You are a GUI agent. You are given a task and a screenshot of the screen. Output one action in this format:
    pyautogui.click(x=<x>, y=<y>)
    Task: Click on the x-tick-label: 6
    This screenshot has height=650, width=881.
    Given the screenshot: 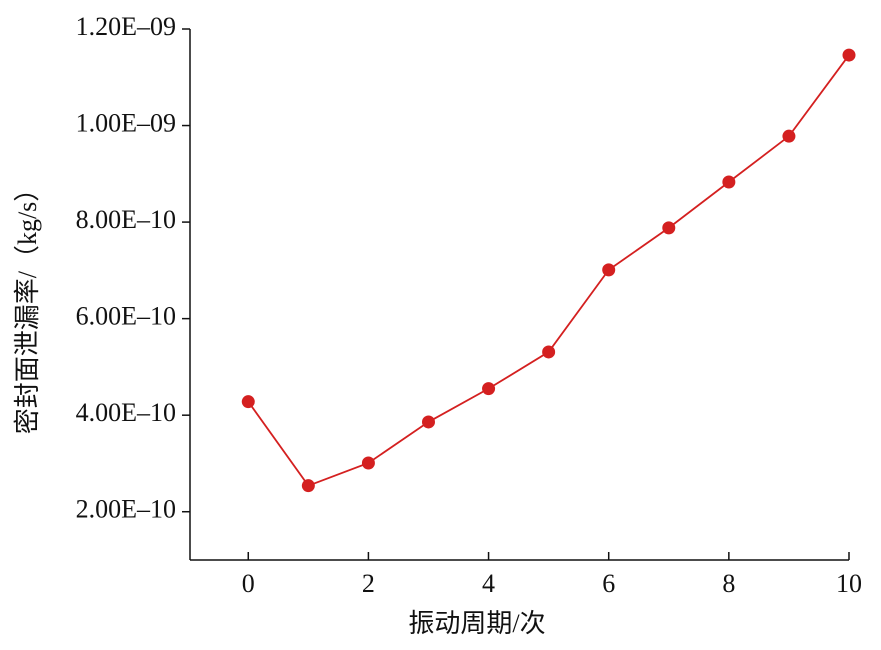 What is the action you would take?
    pyautogui.click(x=608, y=583)
    